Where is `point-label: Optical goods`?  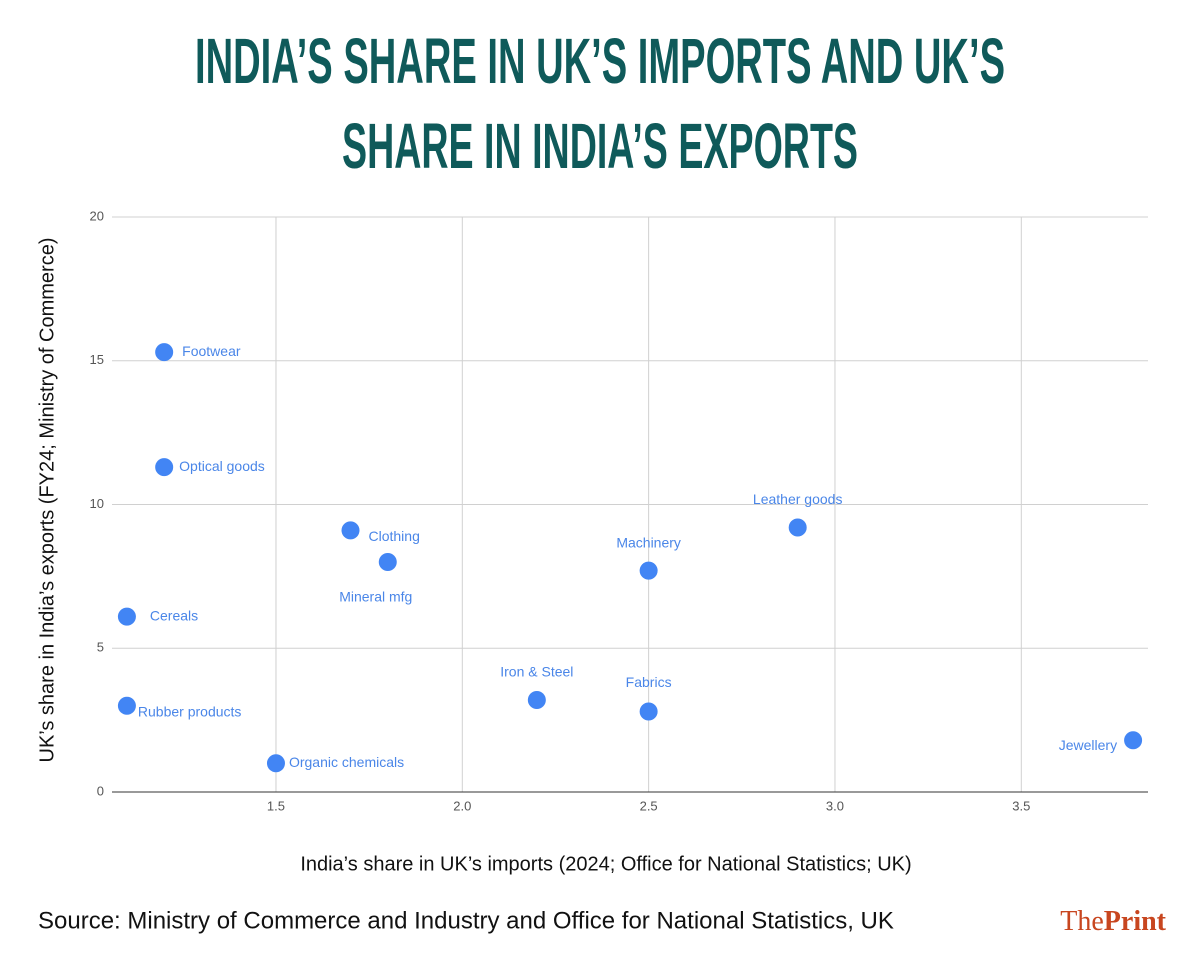 point-label: Optical goods is located at coordinates (222, 466).